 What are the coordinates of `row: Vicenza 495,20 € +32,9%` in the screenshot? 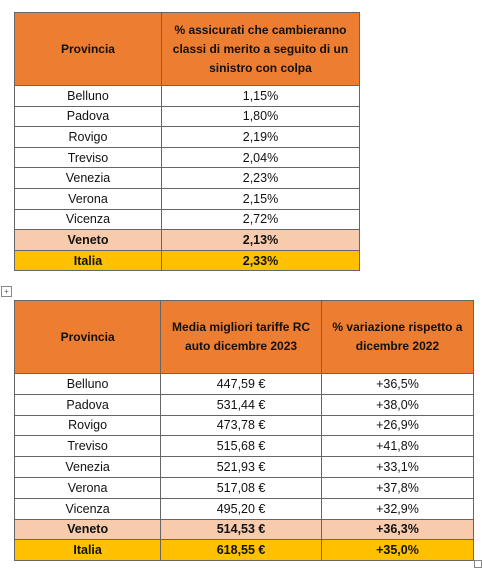 It's located at (244, 508).